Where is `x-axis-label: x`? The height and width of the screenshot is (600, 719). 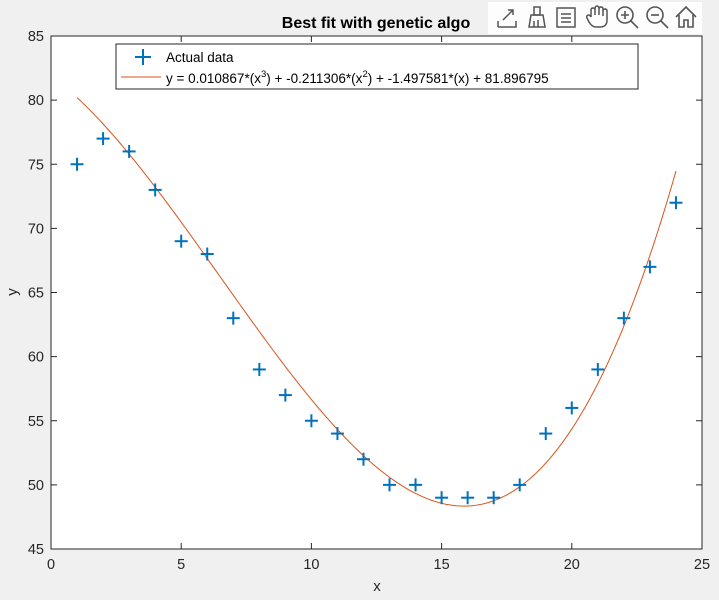
x-axis-label: x is located at coordinates (377, 586).